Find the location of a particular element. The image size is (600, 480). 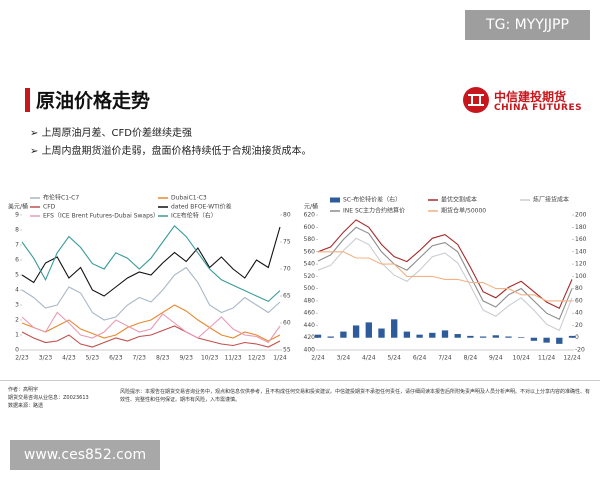

legend-label: 炼厂接货成本 is located at coordinates (551, 200).